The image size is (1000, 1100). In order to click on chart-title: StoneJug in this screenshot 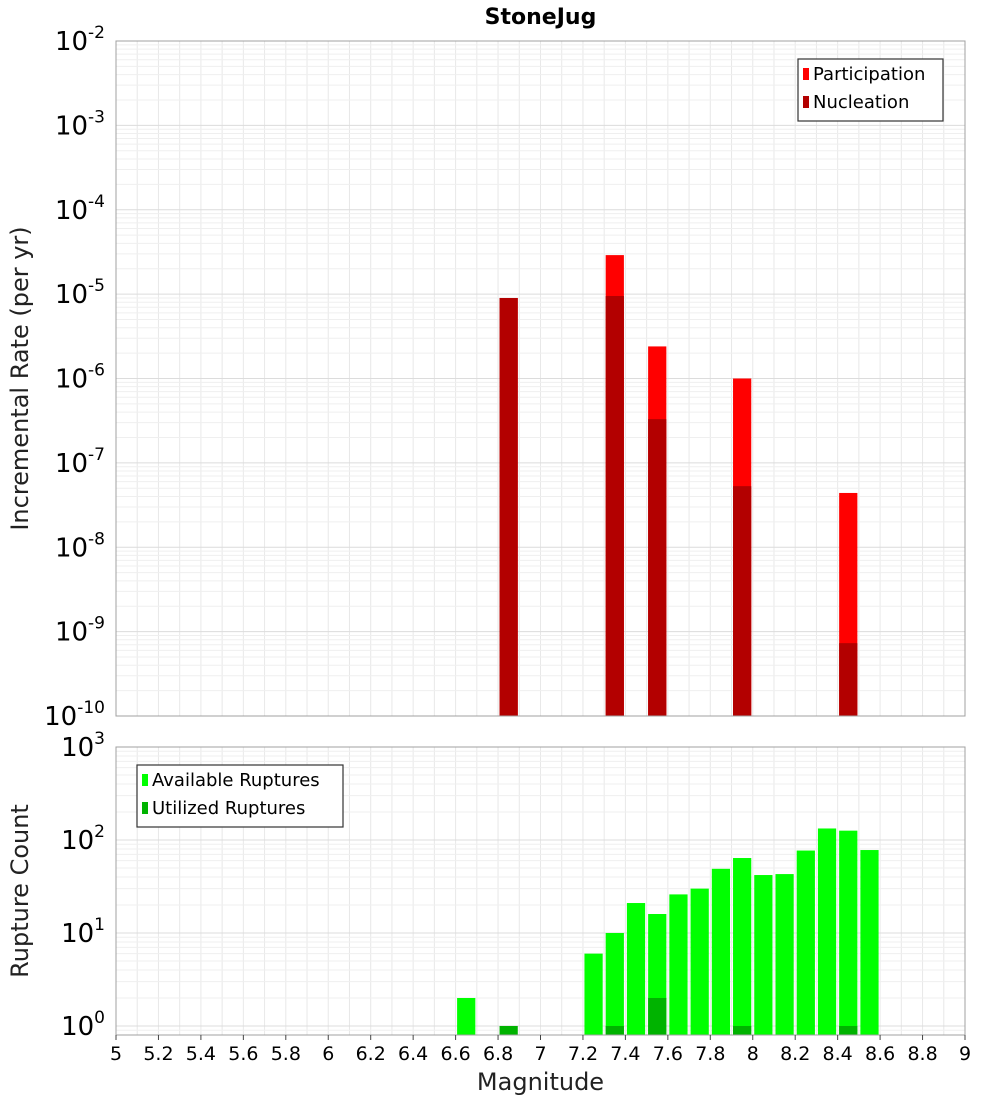, I will do `click(541, 17)`.